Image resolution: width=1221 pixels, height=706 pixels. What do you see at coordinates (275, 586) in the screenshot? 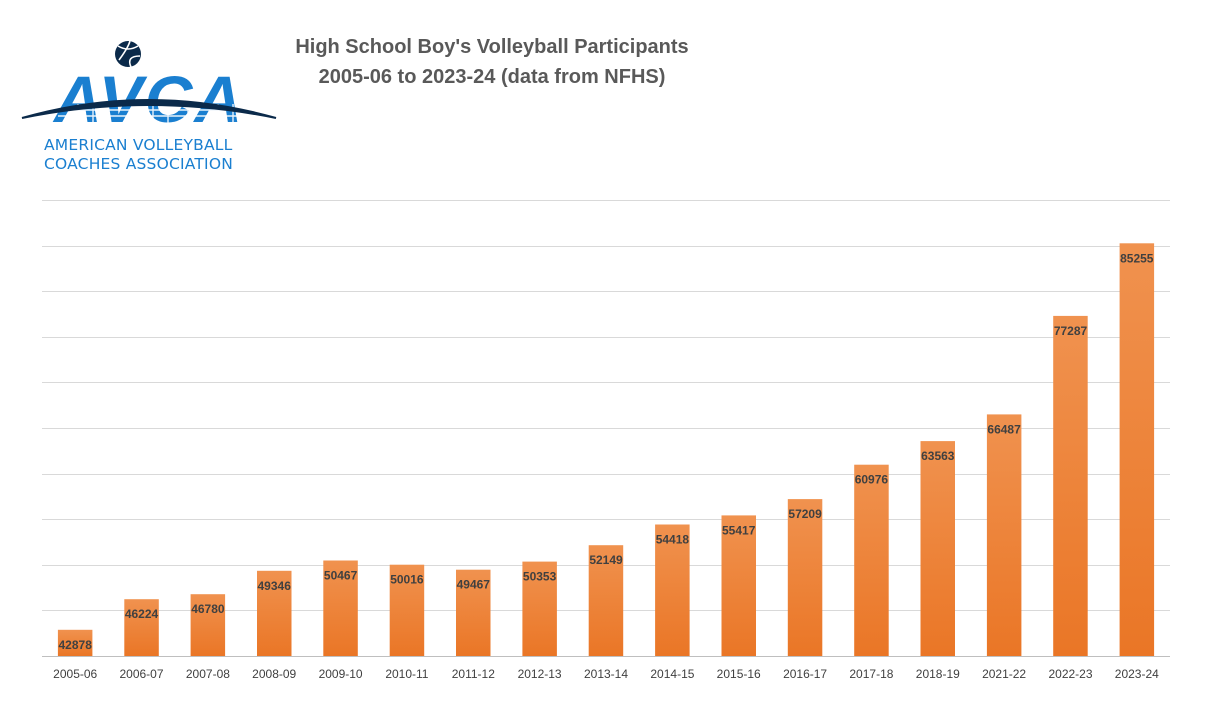
I see `data-label: 49346` at bounding box center [275, 586].